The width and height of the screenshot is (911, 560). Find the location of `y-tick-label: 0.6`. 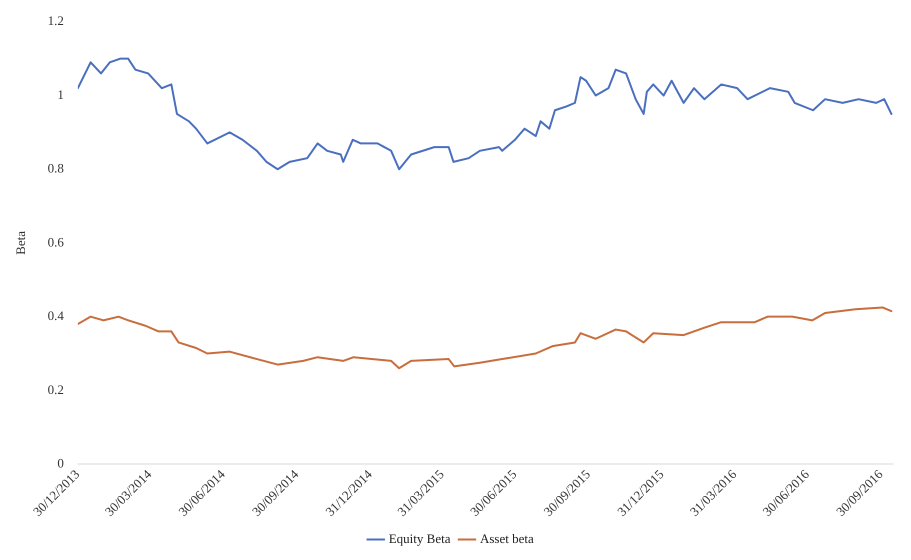

y-tick-label: 0.6 is located at coordinates (56, 242).